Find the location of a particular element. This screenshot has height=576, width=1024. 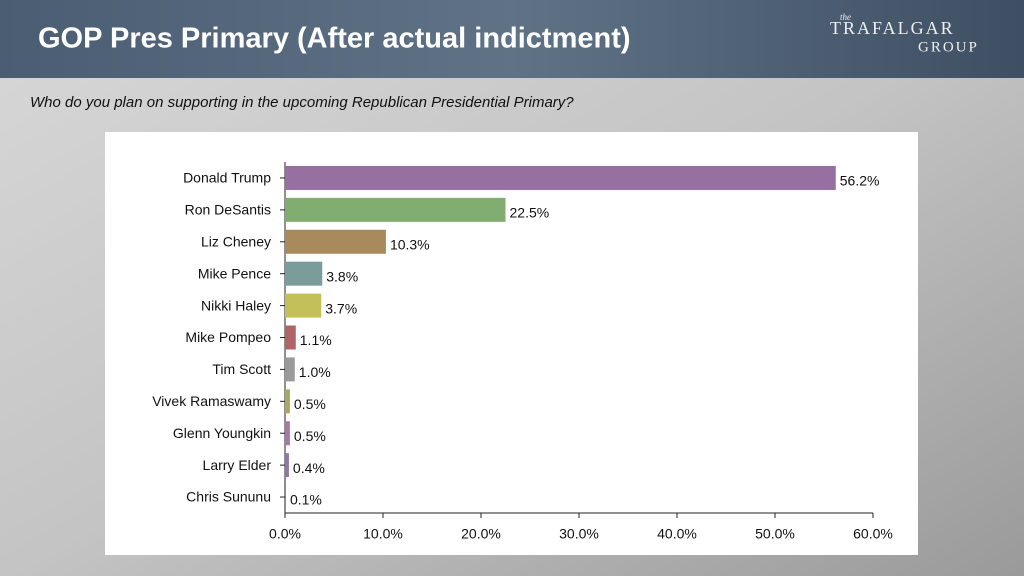

value-label: 56.2% is located at coordinates (860, 181).